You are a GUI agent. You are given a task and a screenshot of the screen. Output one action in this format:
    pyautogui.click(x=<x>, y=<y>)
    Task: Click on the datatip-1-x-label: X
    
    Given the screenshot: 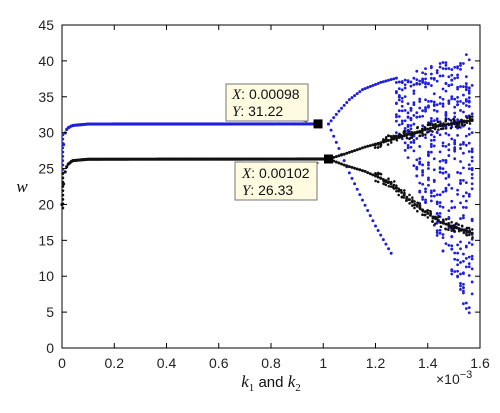 What is the action you would take?
    pyautogui.click(x=236, y=95)
    